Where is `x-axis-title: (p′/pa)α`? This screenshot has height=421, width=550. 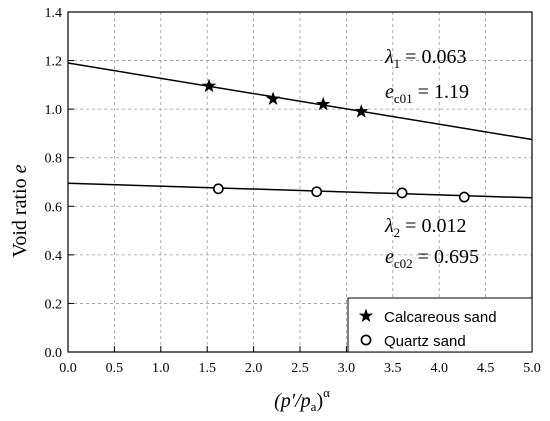 x-axis-title: (p′/pa)α is located at coordinates (302, 399).